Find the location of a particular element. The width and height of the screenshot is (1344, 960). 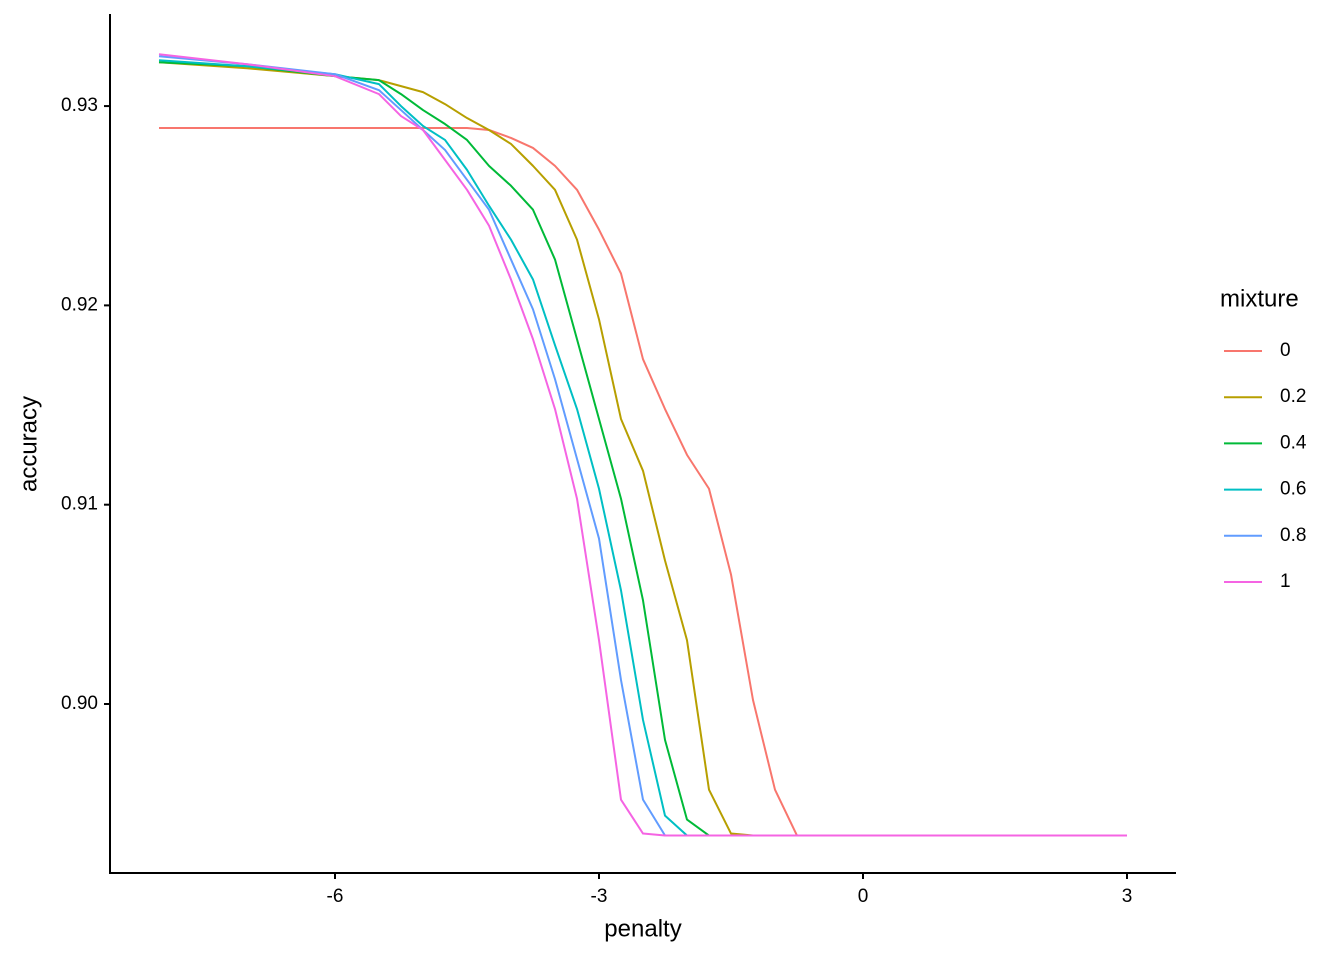

legend-label: 1 is located at coordinates (1285, 581).